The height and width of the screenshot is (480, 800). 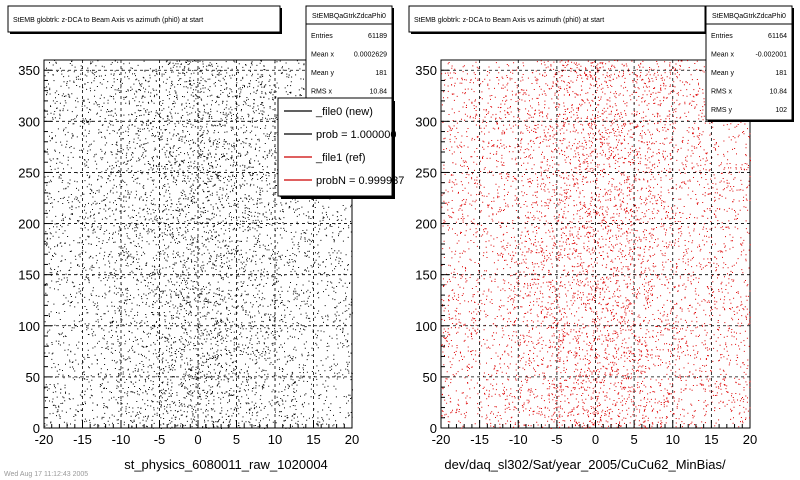 I want to click on stats-value: 0.0002629, so click(x=370, y=55).